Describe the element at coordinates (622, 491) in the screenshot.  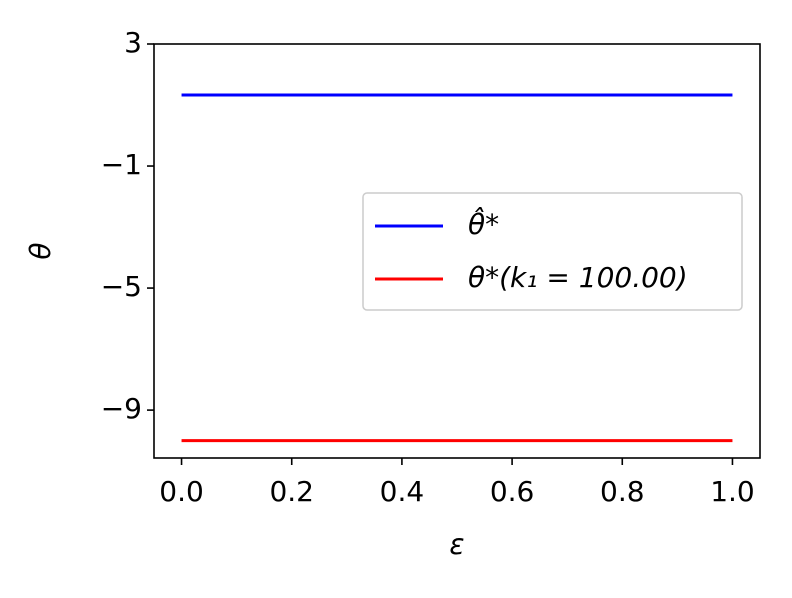
I see `x-tick-label: 0.8` at that location.